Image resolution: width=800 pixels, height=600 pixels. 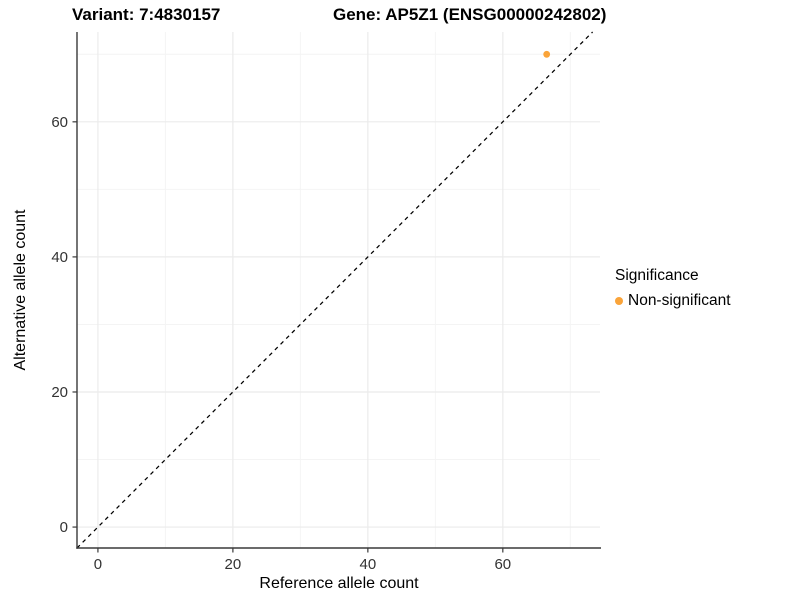 What do you see at coordinates (146, 14) in the screenshot?
I see `plot-title-variant: Variant: 7:4830157` at bounding box center [146, 14].